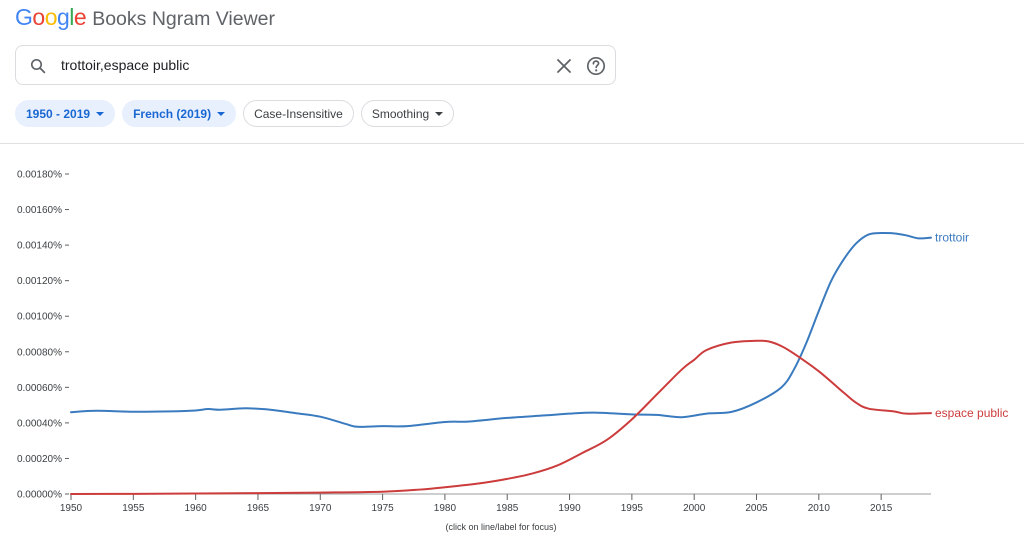 This screenshot has width=1024, height=544. Describe the element at coordinates (445, 508) in the screenshot. I see `x-tick-label: 1980` at that location.